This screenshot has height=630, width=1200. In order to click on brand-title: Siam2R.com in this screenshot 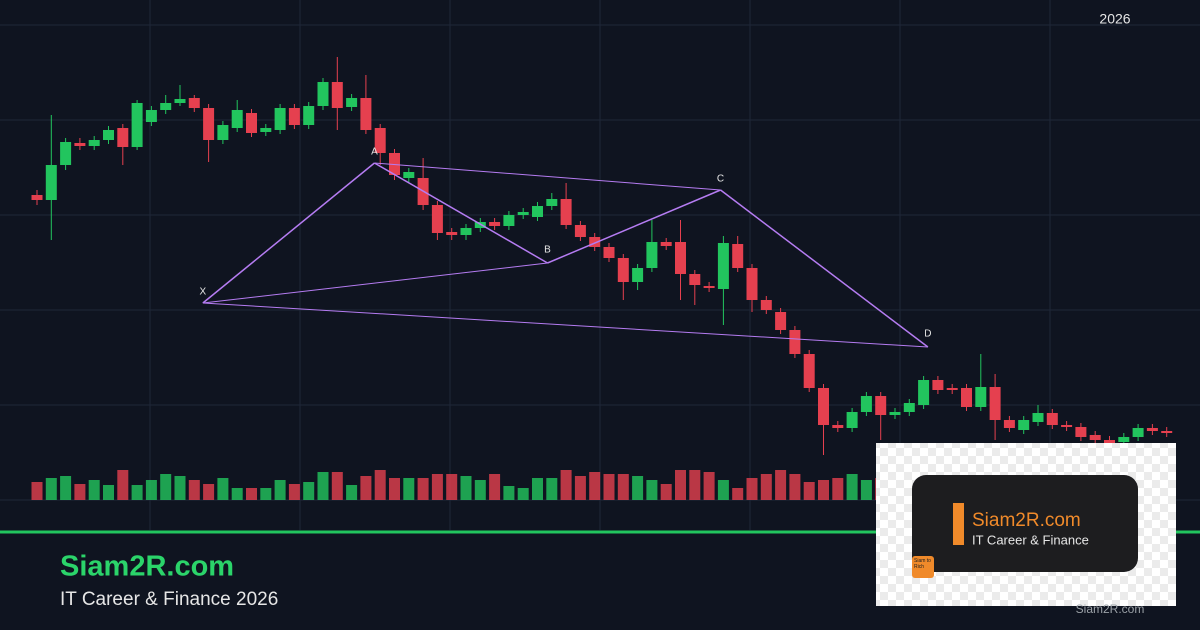, I will do `click(147, 567)`.